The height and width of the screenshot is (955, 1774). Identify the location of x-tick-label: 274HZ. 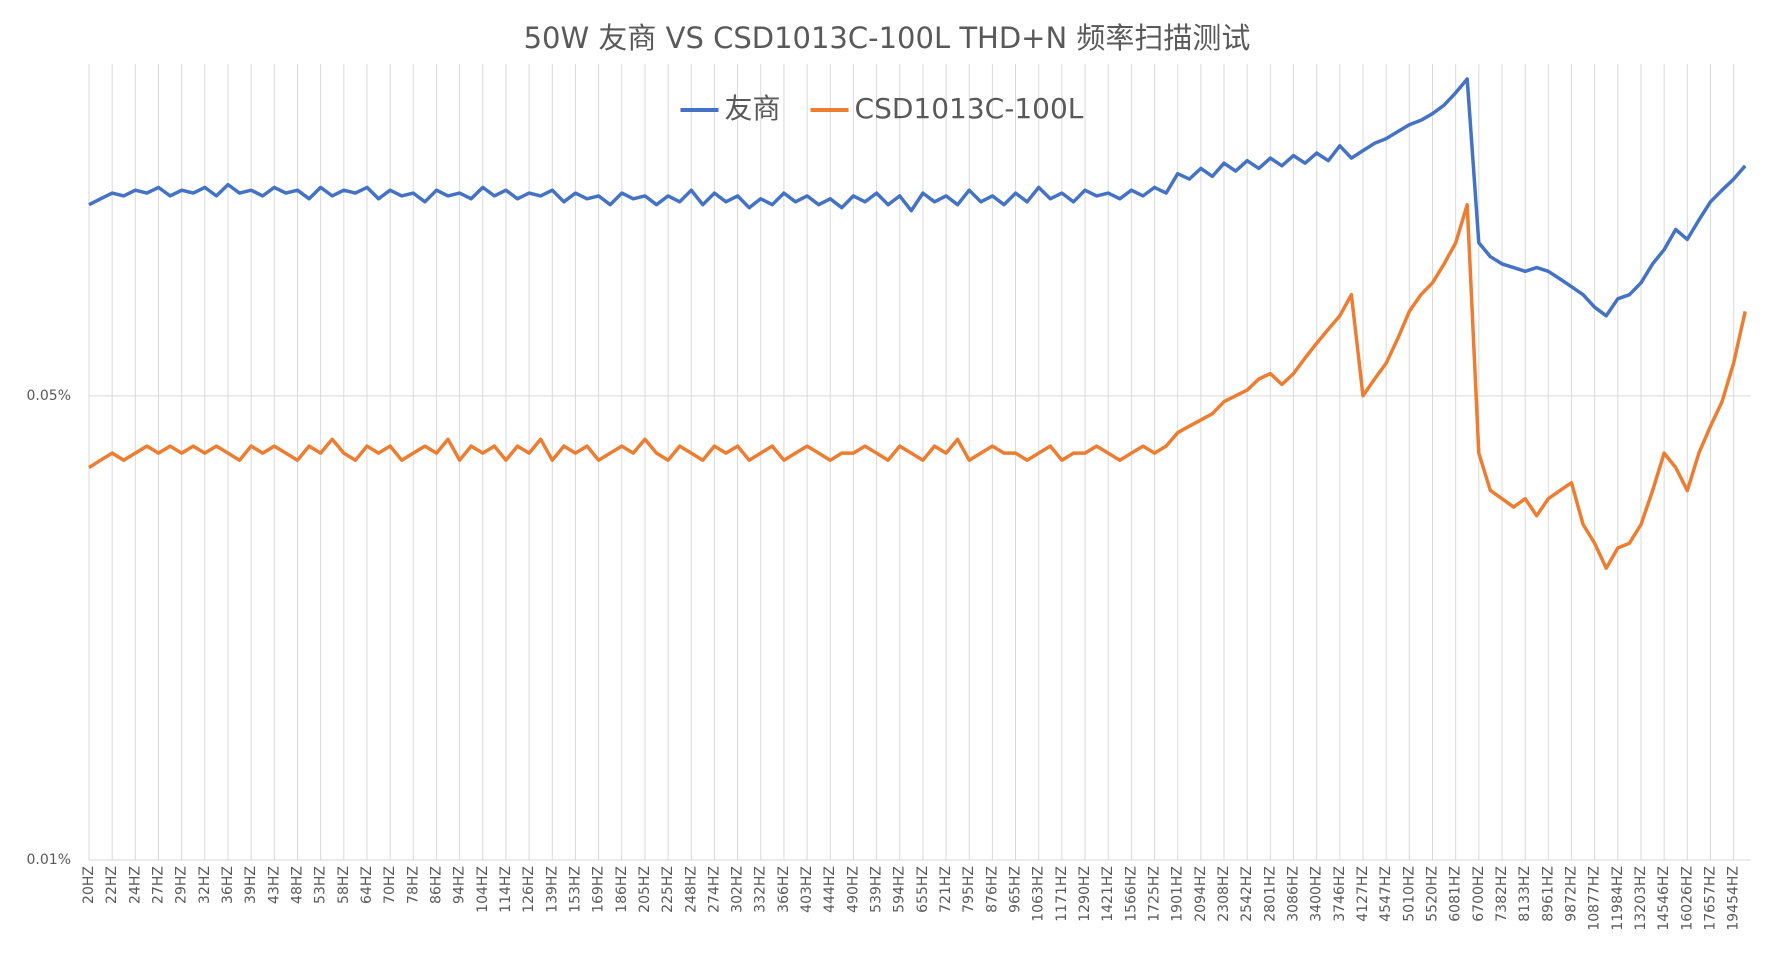
(714, 889).